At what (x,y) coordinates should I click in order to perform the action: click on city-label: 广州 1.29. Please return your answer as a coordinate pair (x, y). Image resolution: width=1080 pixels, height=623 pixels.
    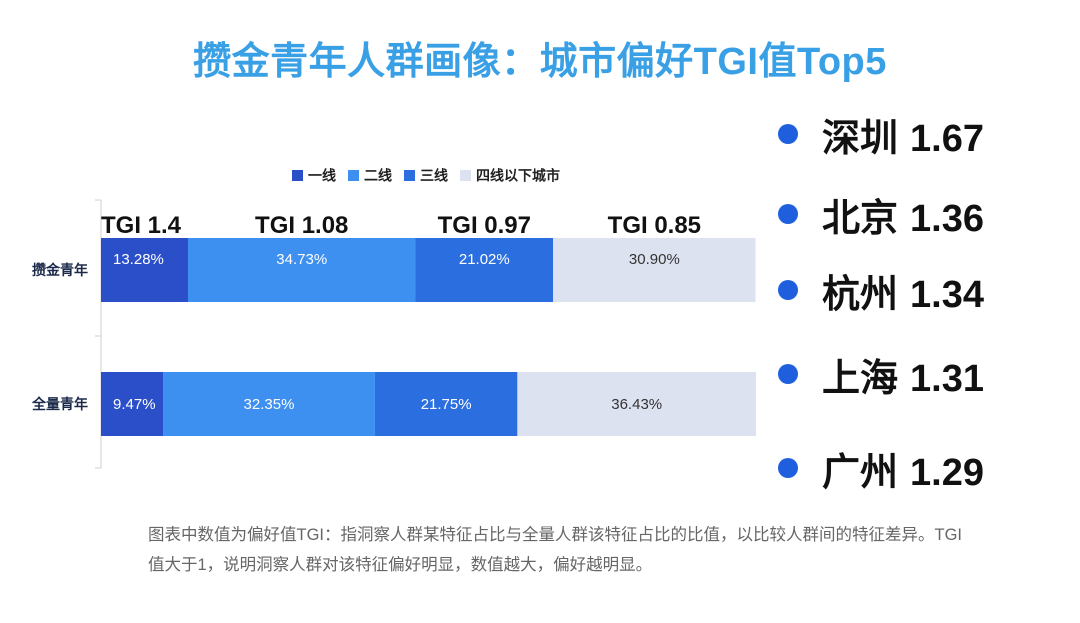
    Looking at the image, I should click on (903, 468).